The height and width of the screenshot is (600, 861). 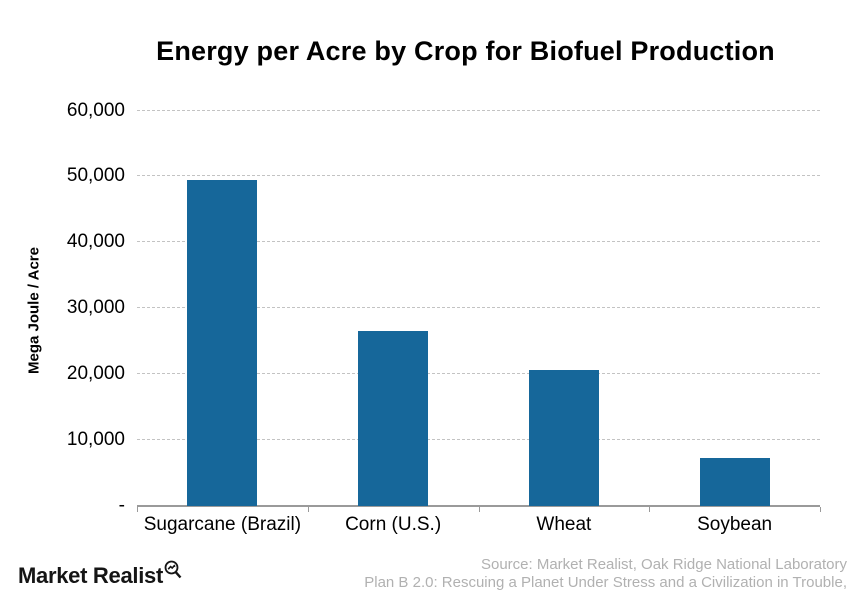 What do you see at coordinates (478, 506) in the screenshot?
I see `x-axis-line` at bounding box center [478, 506].